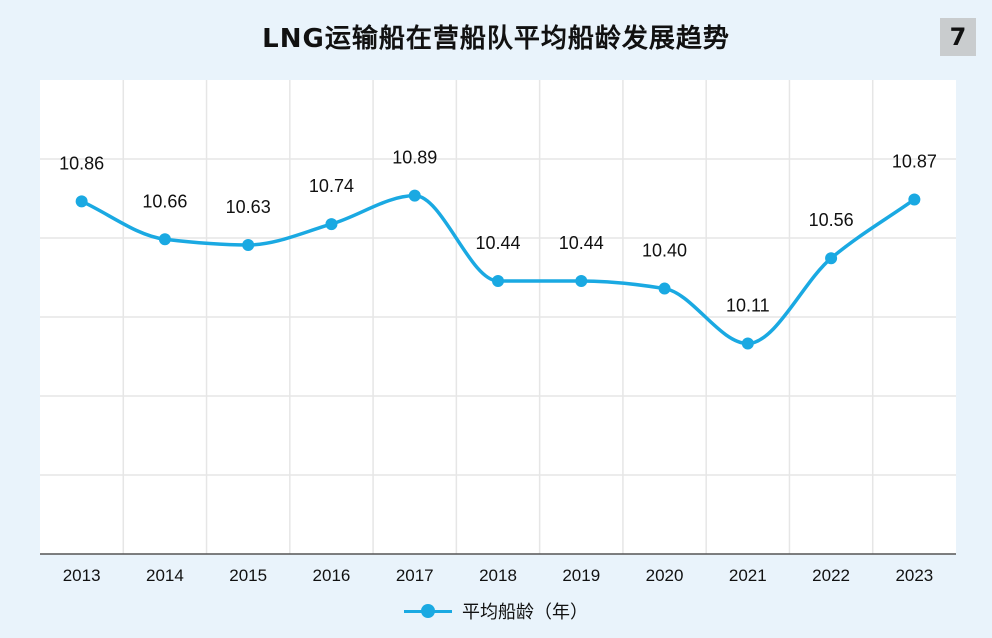  What do you see at coordinates (165, 575) in the screenshot?
I see `x-tick-label: 2014` at bounding box center [165, 575].